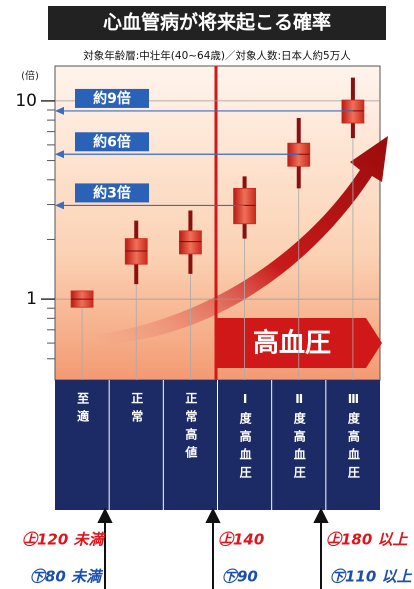 The height and width of the screenshot is (589, 414). I want to click on threshold-upper: ㊤140, so click(241, 540).